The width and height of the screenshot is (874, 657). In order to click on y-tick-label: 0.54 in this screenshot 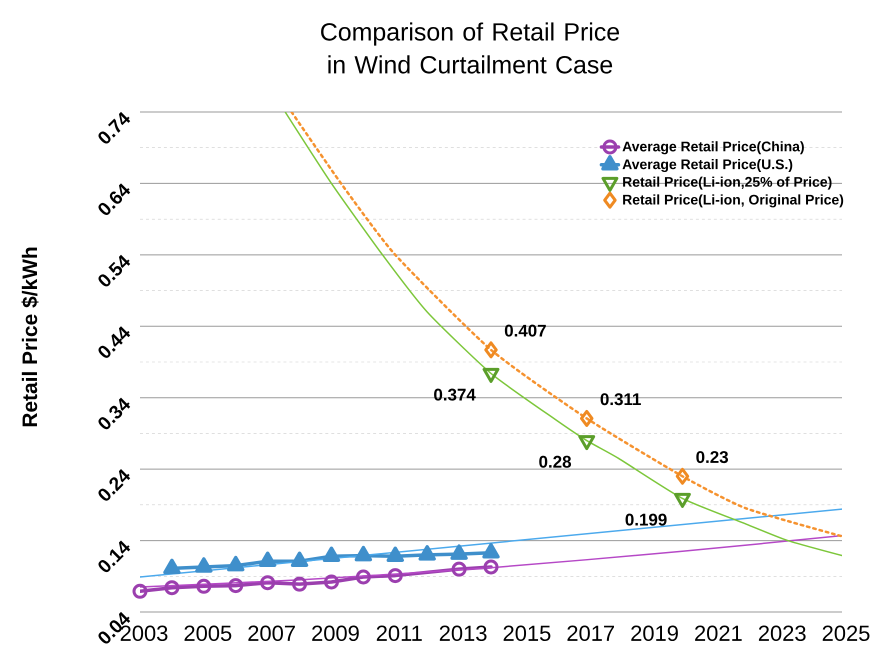, I will do `click(114, 270)`.